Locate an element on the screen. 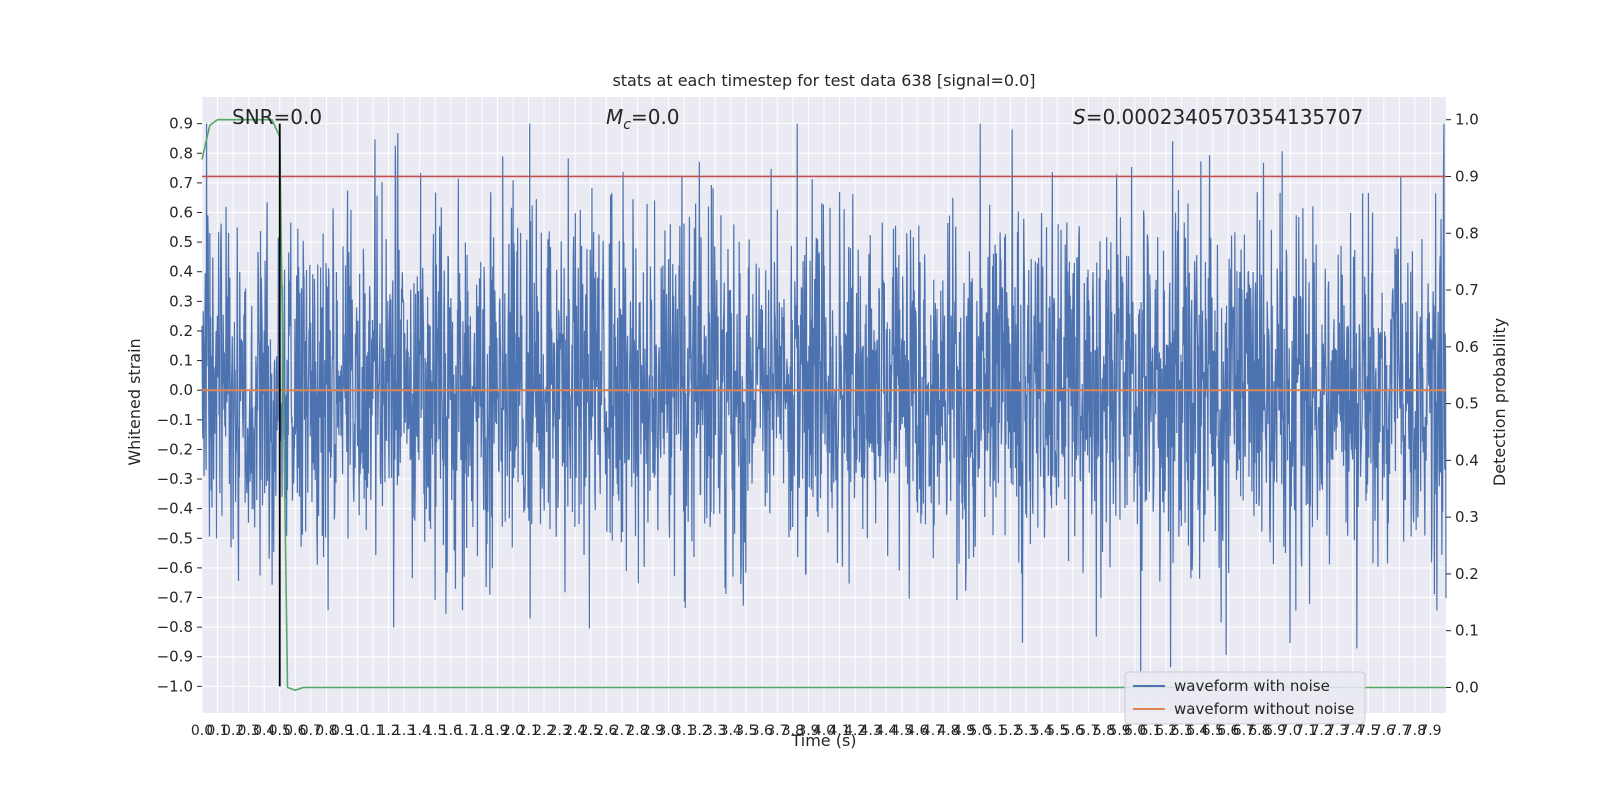 This screenshot has width=1600, height=804. x-tick-label: 2.2 is located at coordinates (544, 731).